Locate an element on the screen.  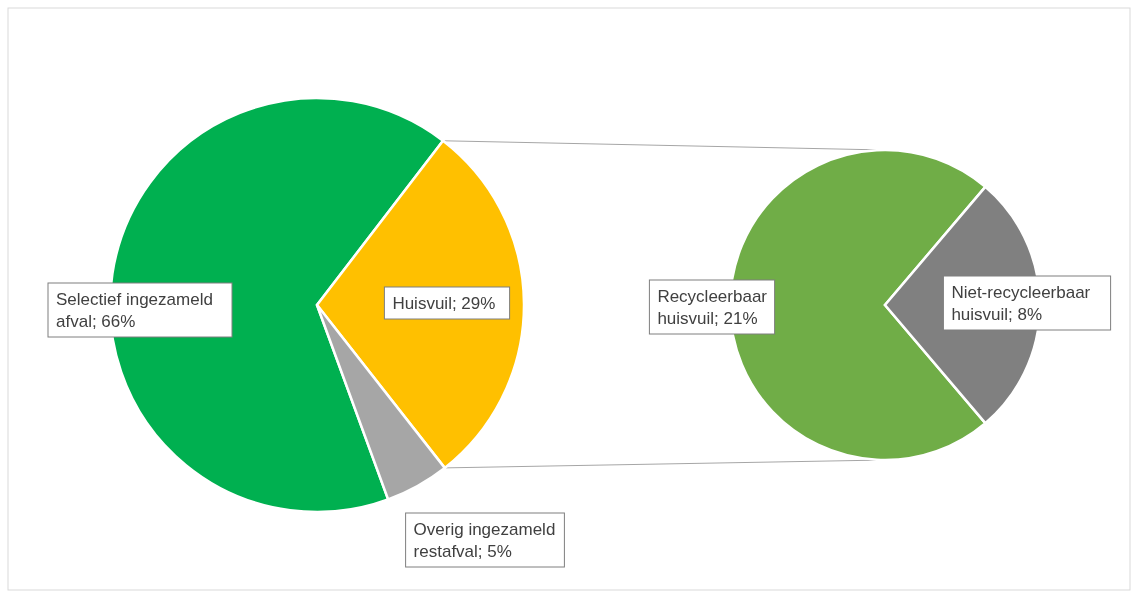
slice-label: Niet-recycleerbaar huisvuil; 8% is located at coordinates (1021, 303).